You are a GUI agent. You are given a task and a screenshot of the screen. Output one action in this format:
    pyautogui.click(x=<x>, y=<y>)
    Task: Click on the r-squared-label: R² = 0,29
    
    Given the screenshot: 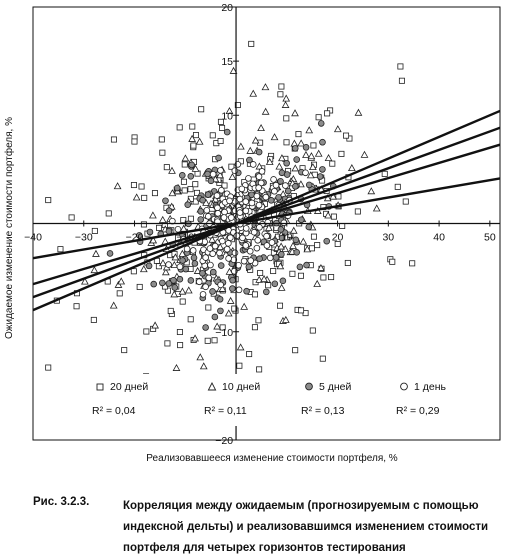 What is the action you would take?
    pyautogui.click(x=418, y=411)
    